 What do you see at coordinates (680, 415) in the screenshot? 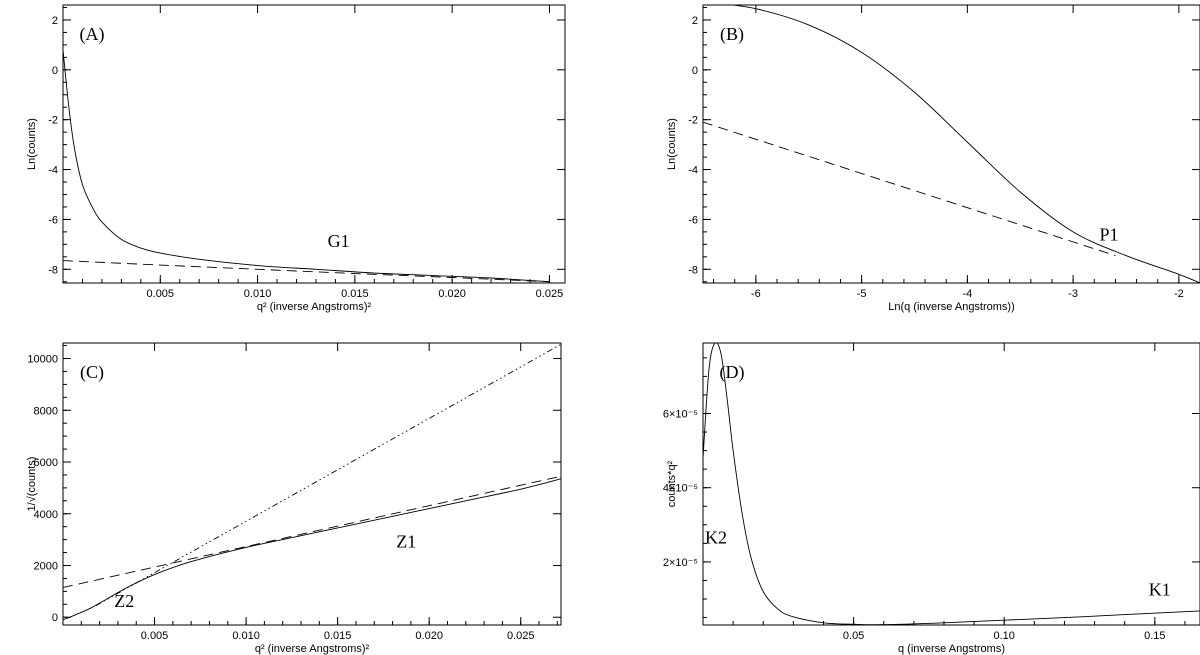
I see `panel-d-ytick-label: 6×10⁻⁵` at bounding box center [680, 415].